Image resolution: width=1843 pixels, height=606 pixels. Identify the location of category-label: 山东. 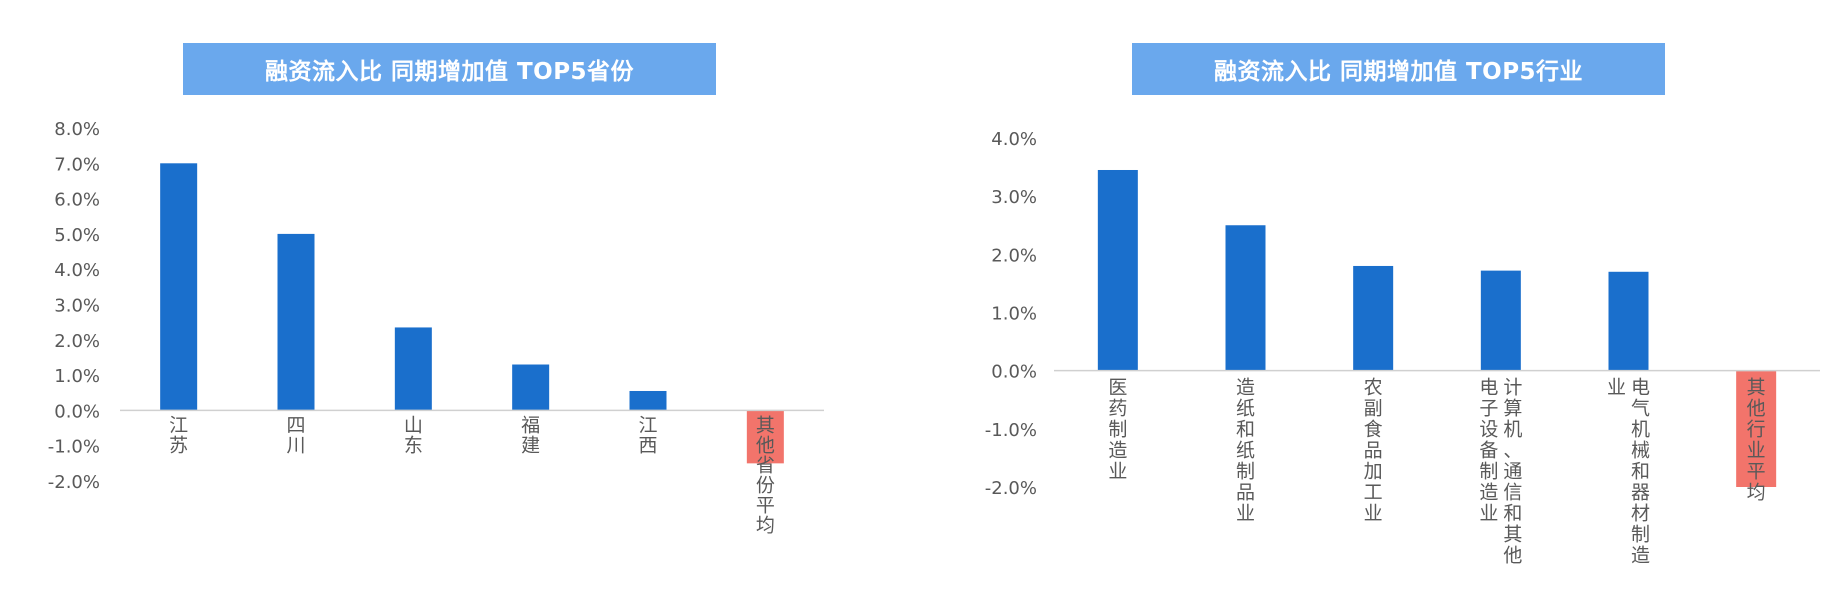
(413, 435).